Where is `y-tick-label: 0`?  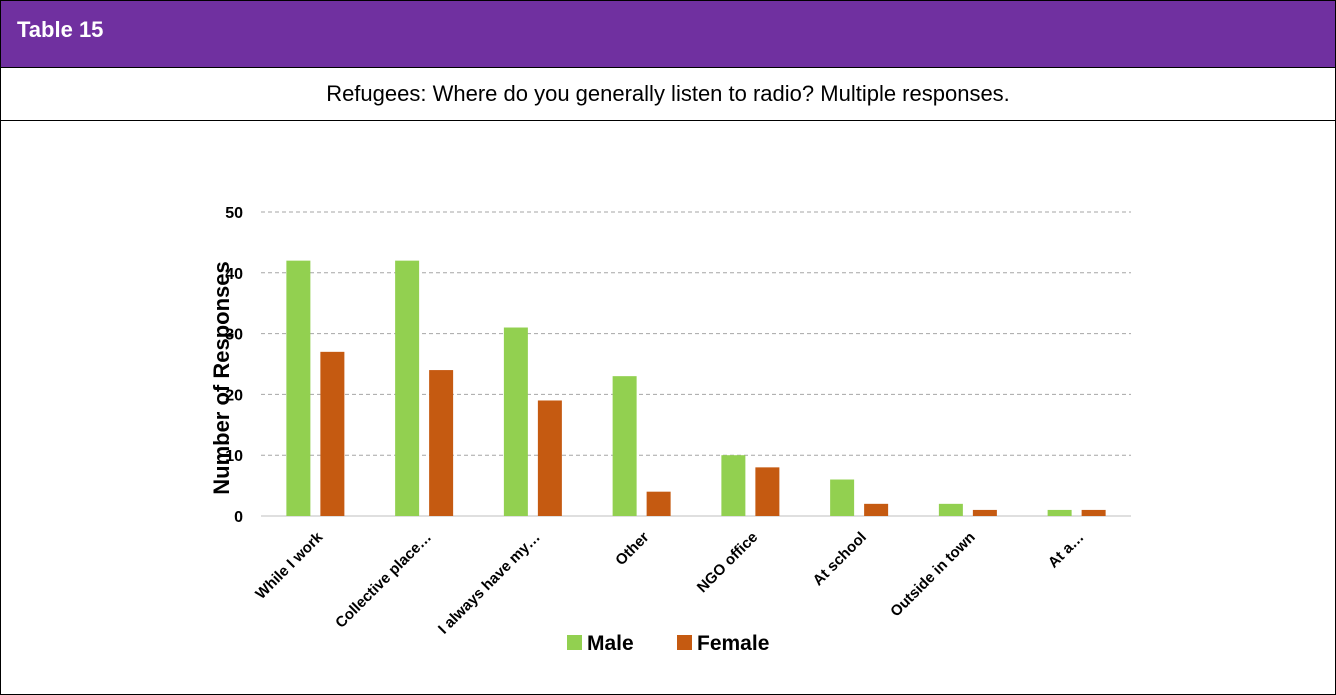 y-tick-label: 0 is located at coordinates (238, 517).